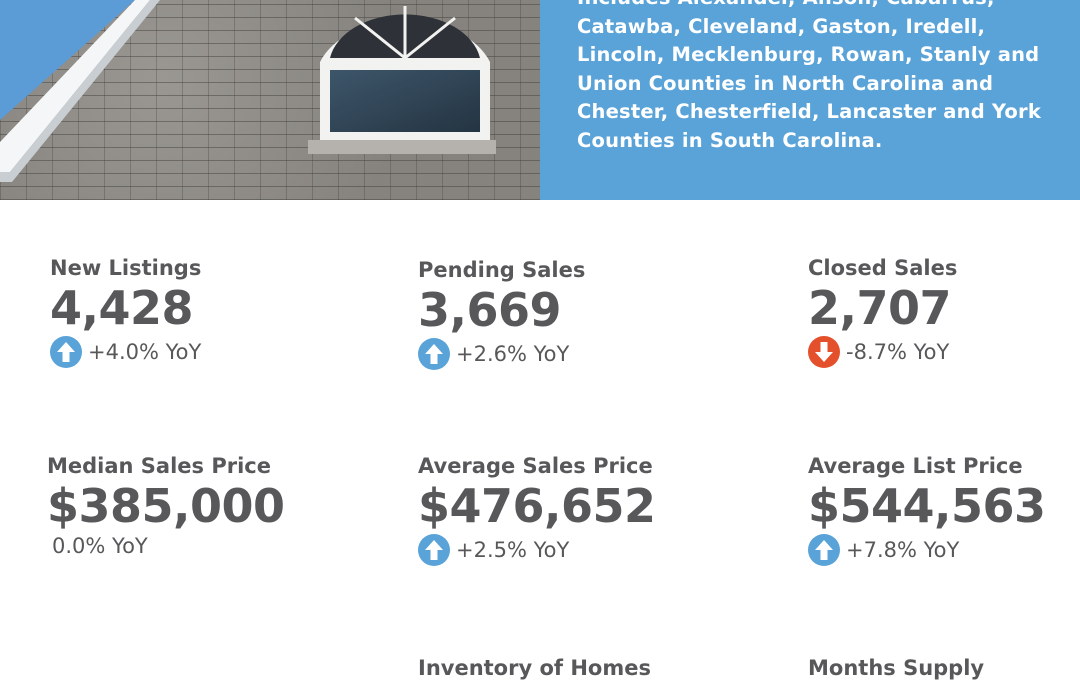  What do you see at coordinates (537, 506) in the screenshot?
I see `stat-value: $476,652` at bounding box center [537, 506].